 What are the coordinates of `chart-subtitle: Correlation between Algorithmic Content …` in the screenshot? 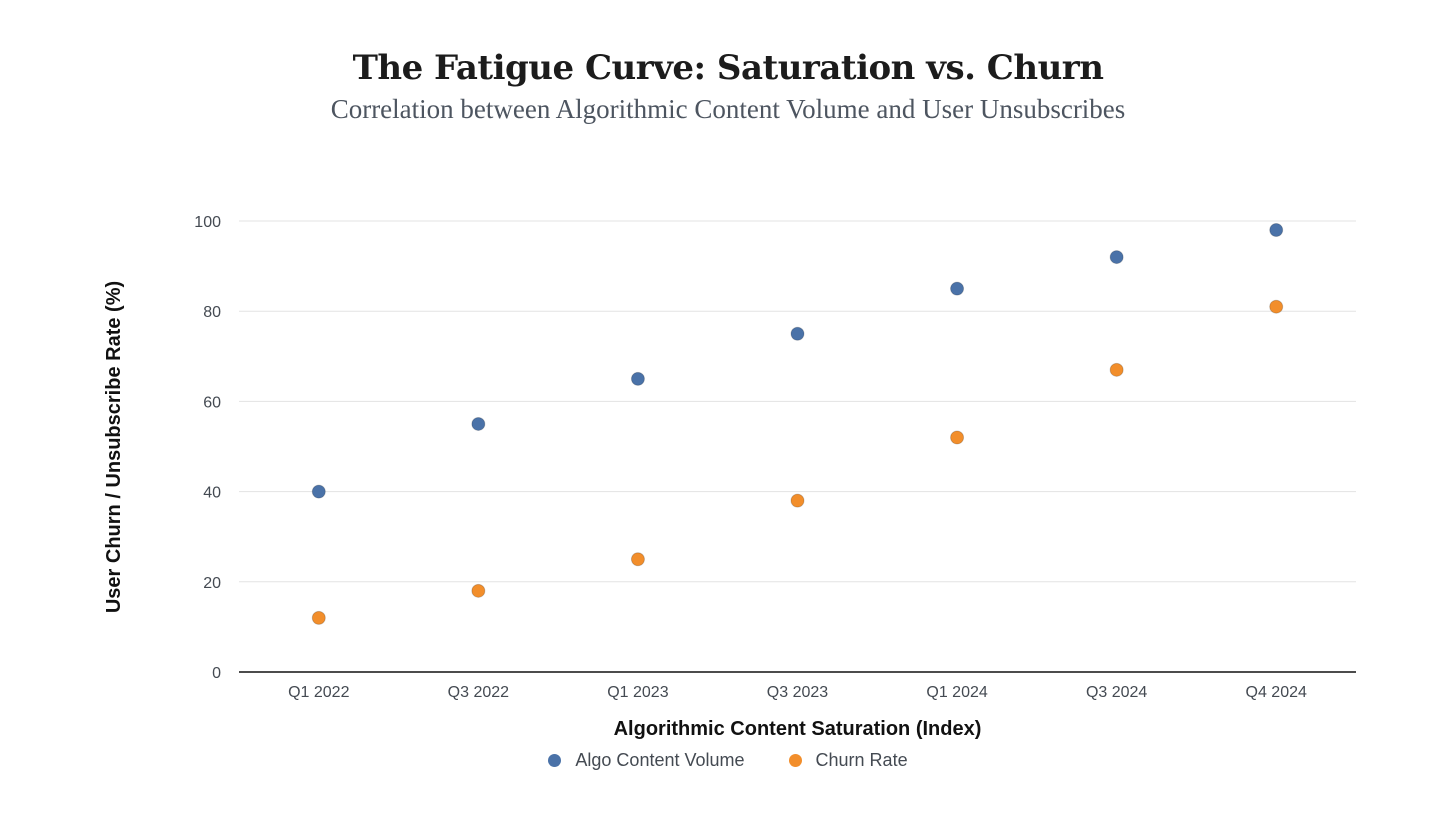 It's located at (728, 109).